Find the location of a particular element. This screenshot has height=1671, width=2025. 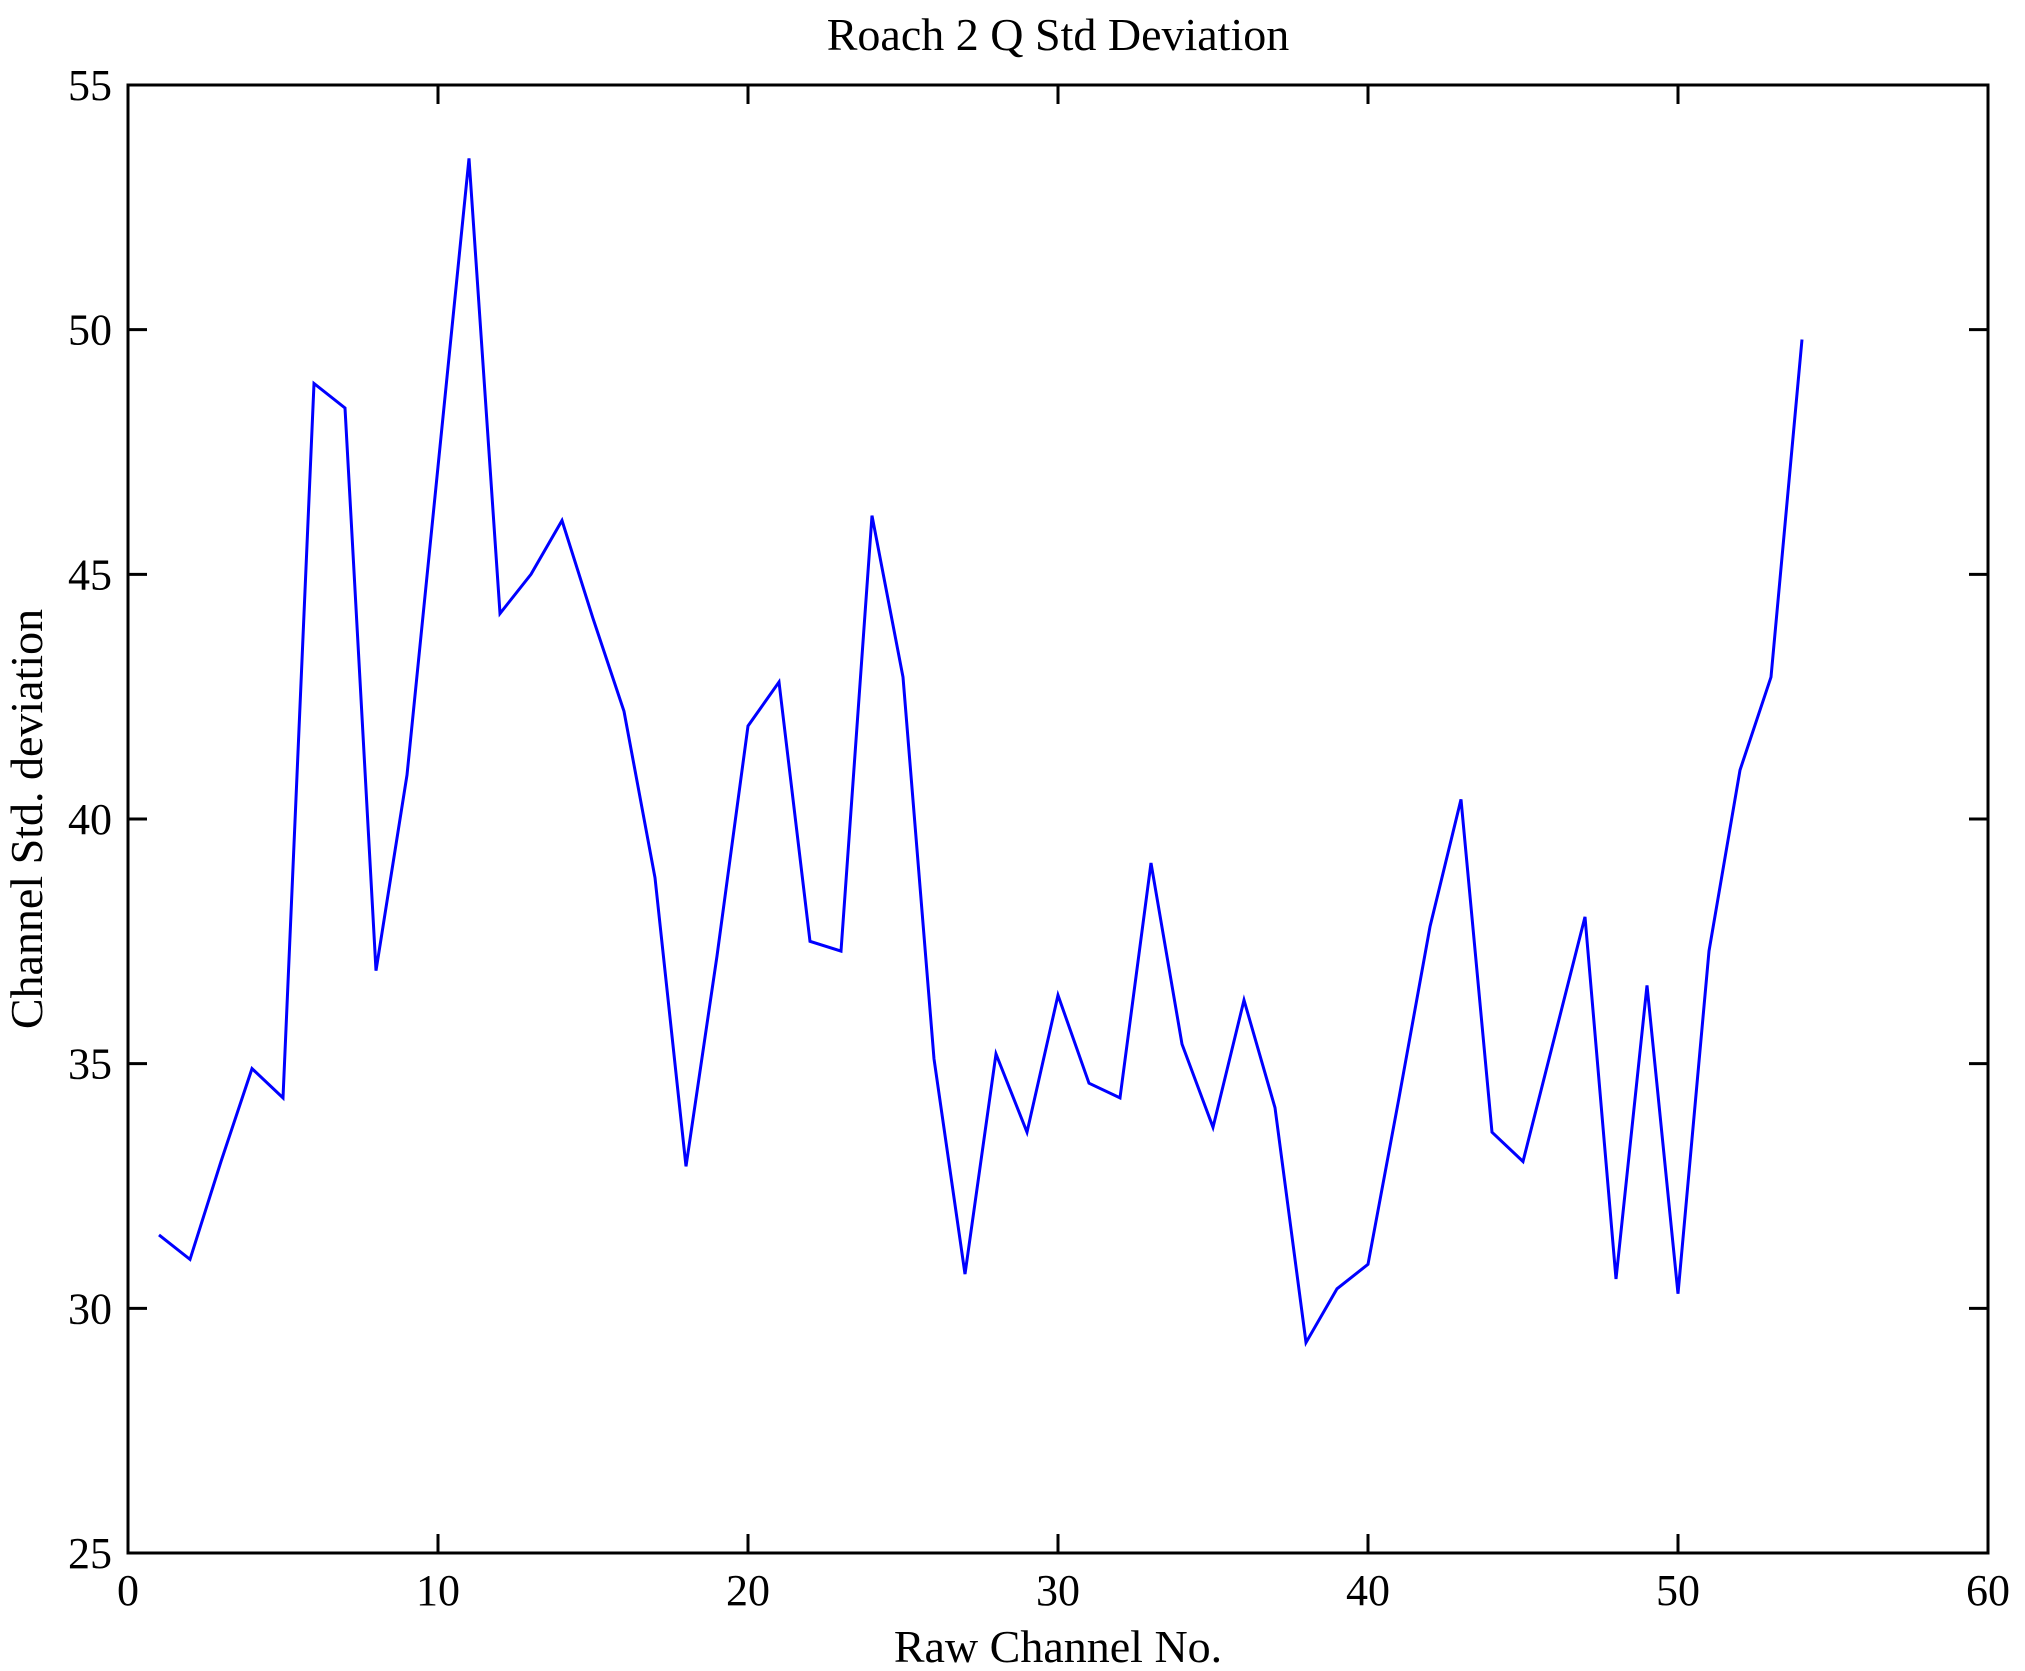

y-tick-label: 25 is located at coordinates (90, 1553).